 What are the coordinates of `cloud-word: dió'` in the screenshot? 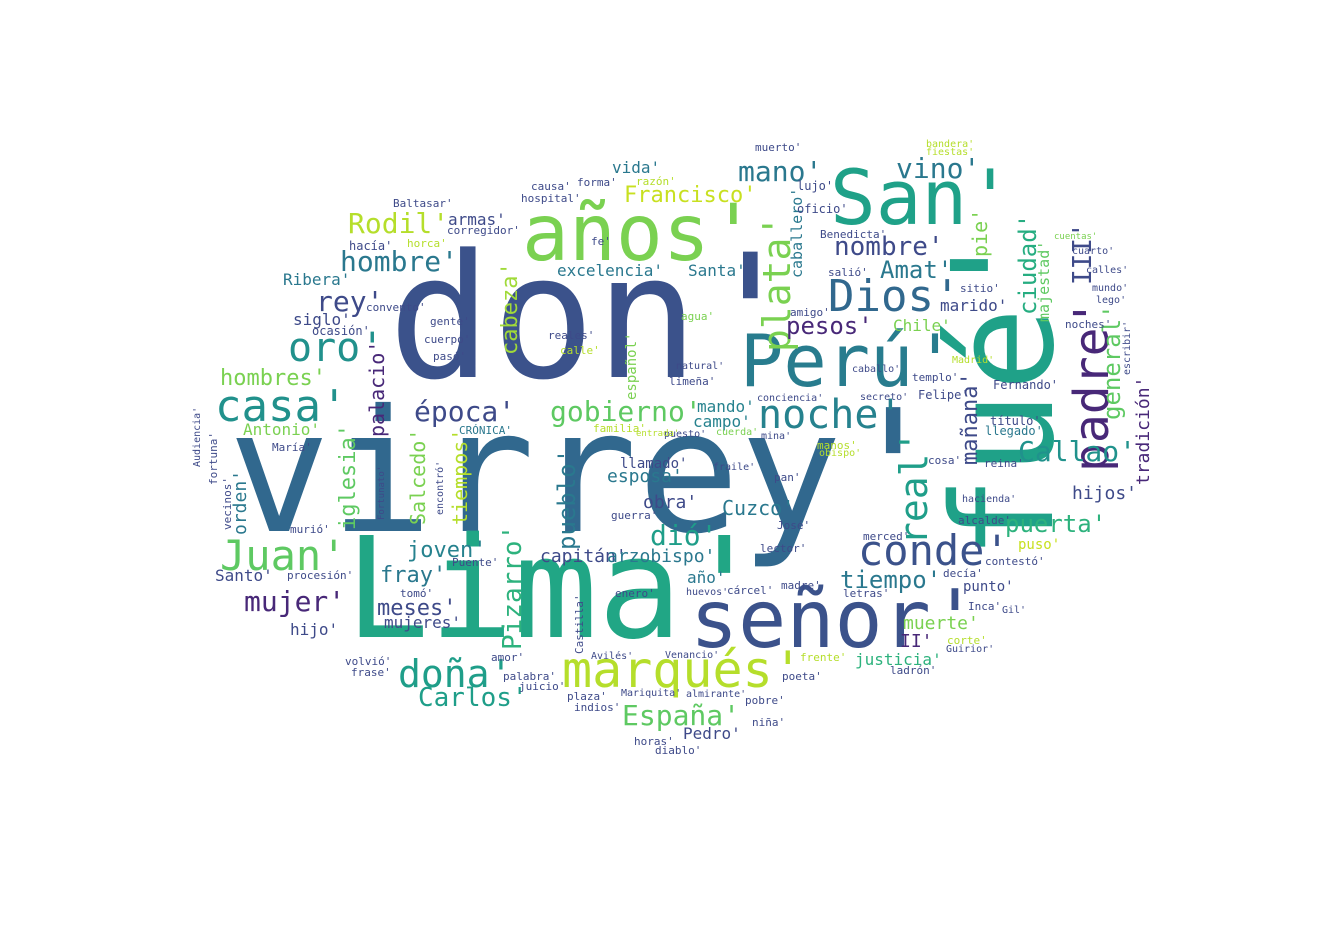 It's located at (684, 535).